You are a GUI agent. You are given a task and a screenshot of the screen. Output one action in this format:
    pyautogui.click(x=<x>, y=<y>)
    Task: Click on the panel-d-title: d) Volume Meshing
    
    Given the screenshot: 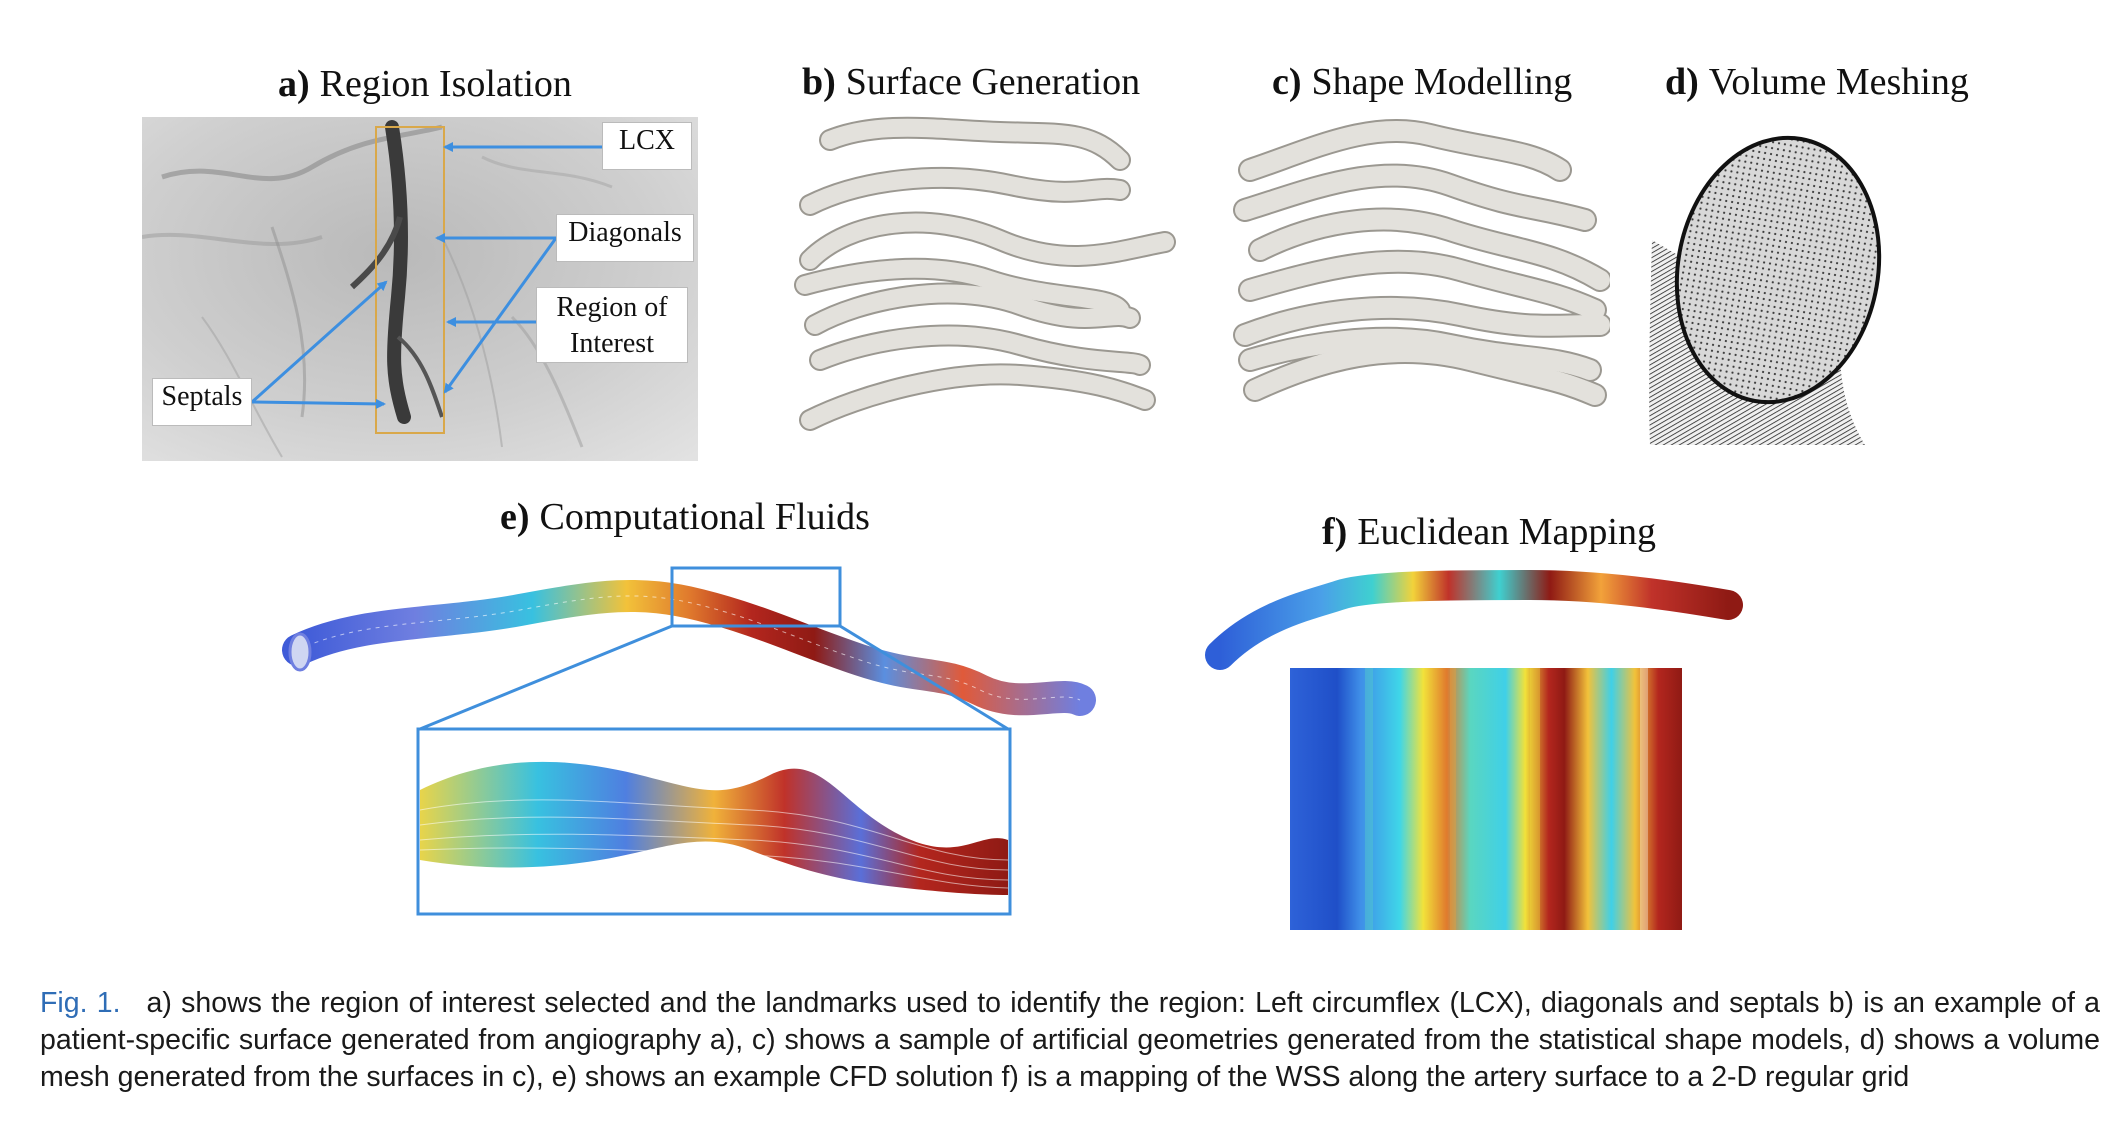 What is the action you would take?
    pyautogui.click(x=1817, y=82)
    